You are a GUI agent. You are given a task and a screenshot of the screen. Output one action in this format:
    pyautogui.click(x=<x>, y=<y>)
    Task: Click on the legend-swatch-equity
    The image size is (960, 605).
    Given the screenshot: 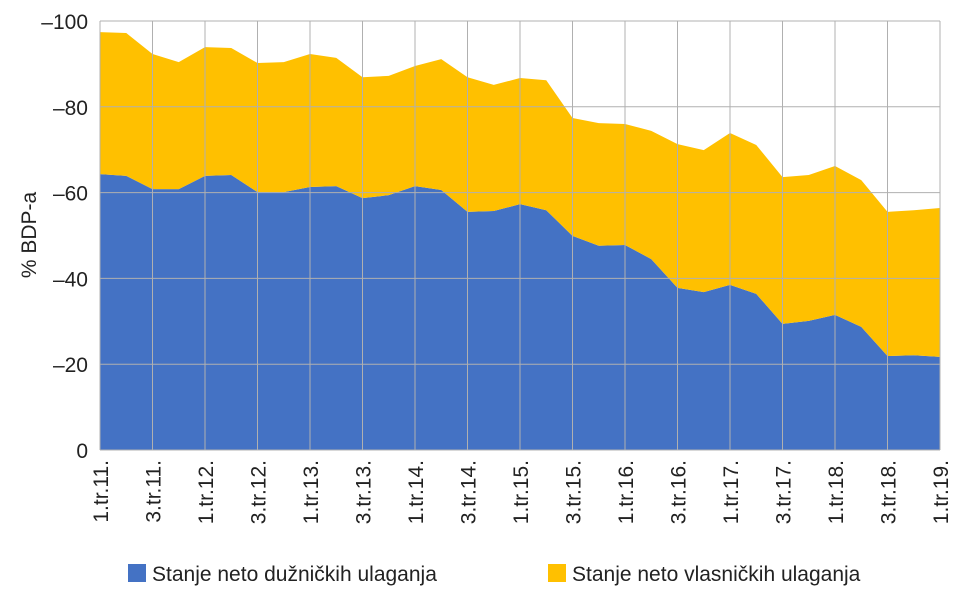 What is the action you would take?
    pyautogui.click(x=557, y=573)
    